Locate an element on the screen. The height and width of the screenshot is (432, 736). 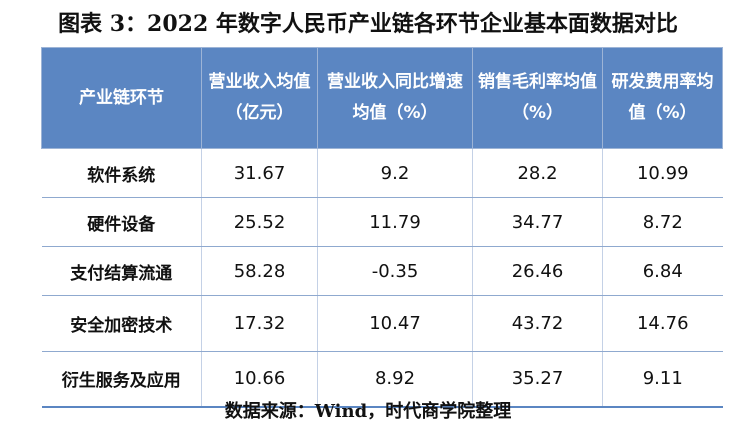
table-cell: 14.76 is located at coordinates (662, 323).